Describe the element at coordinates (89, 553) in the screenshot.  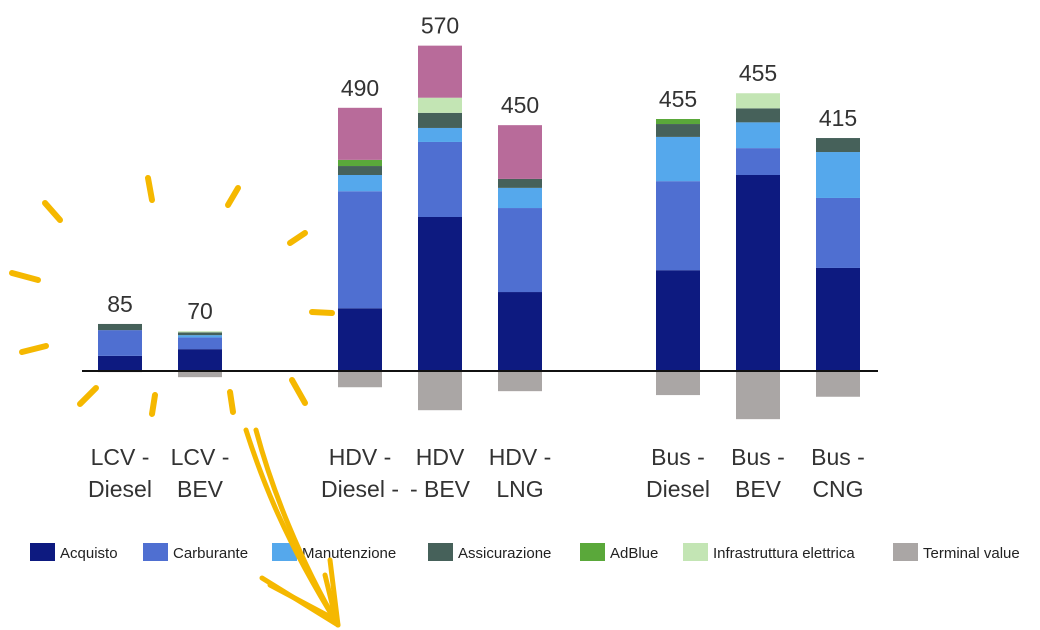
I see `legend-label: Acquisto` at that location.